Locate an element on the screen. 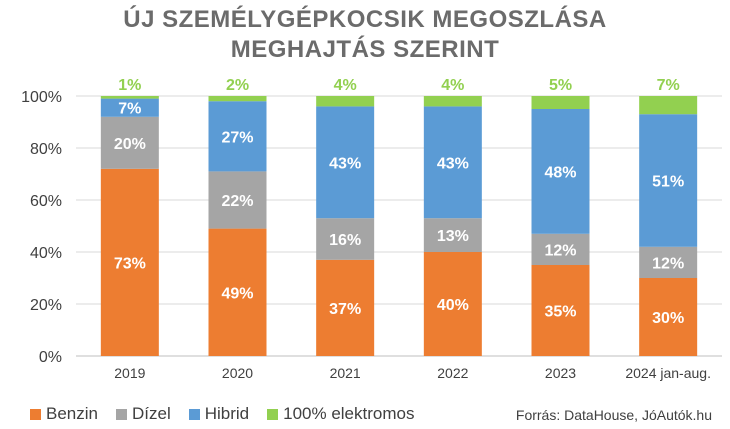  chart-title-line2: MEGHAJTÁS SZERINT is located at coordinates (365, 49).